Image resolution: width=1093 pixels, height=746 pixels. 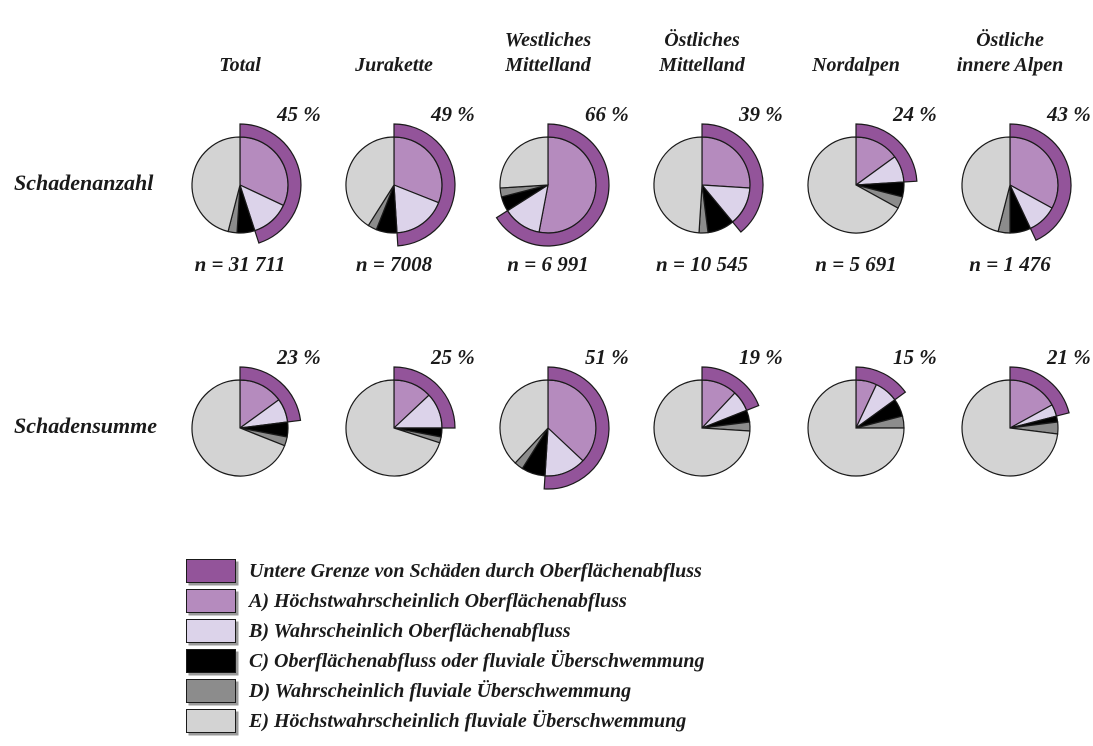 What do you see at coordinates (761, 357) in the screenshot?
I see `percent-label: 19 %` at bounding box center [761, 357].